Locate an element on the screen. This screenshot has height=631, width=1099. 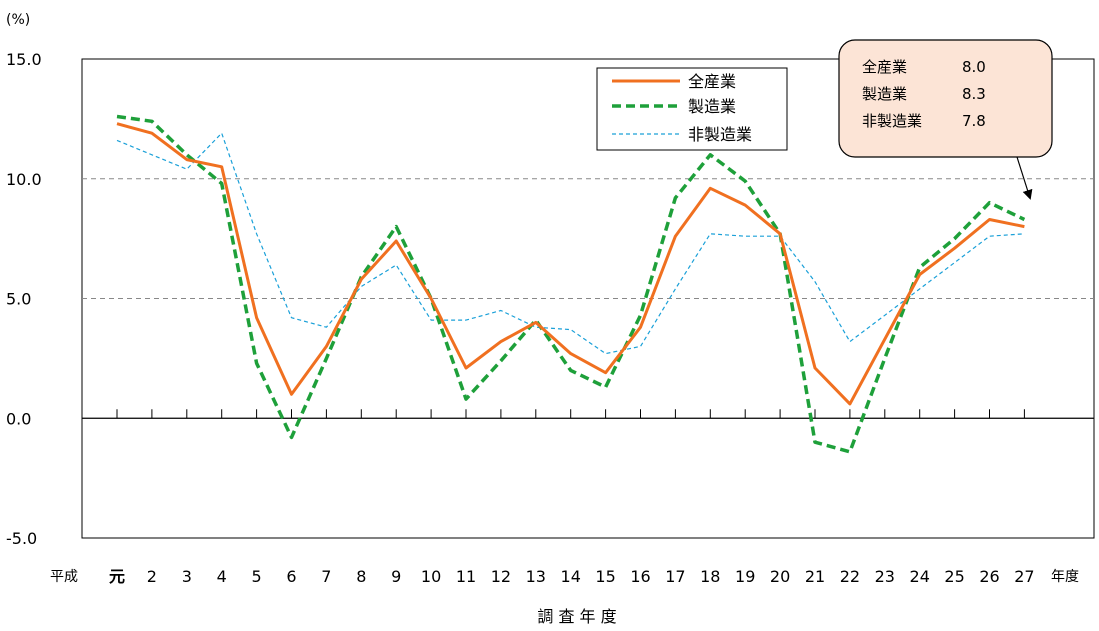
x-tick-label: 9 is located at coordinates (396, 576).